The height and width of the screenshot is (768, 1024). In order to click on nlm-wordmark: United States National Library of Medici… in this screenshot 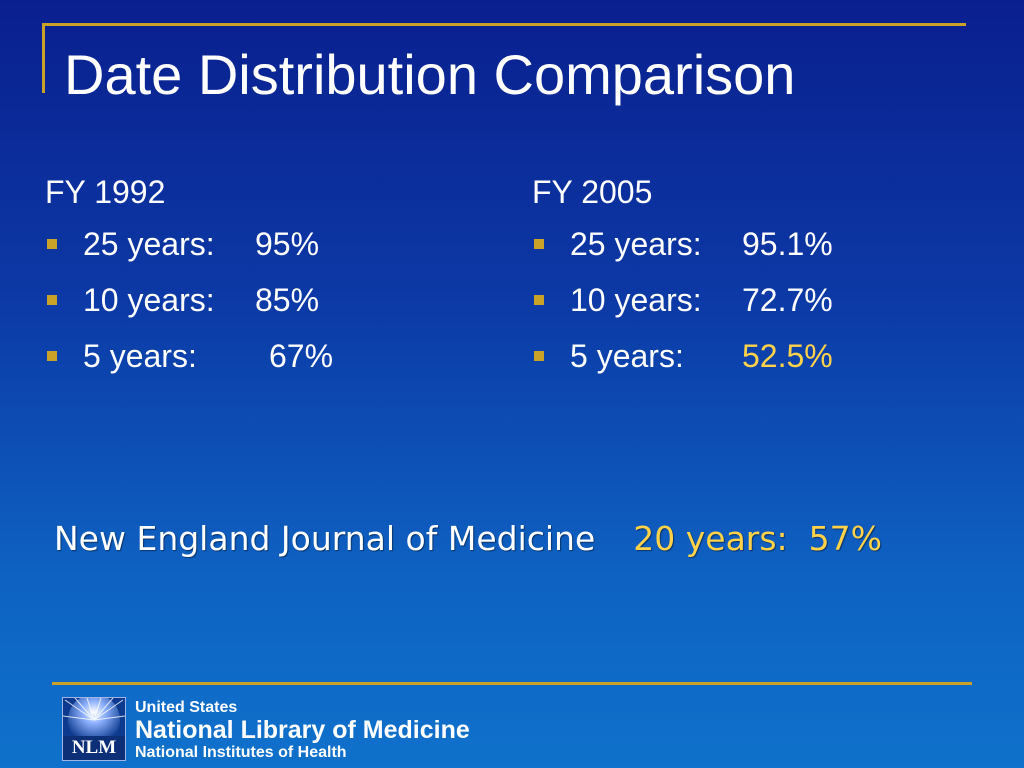, I will do `click(302, 730)`.